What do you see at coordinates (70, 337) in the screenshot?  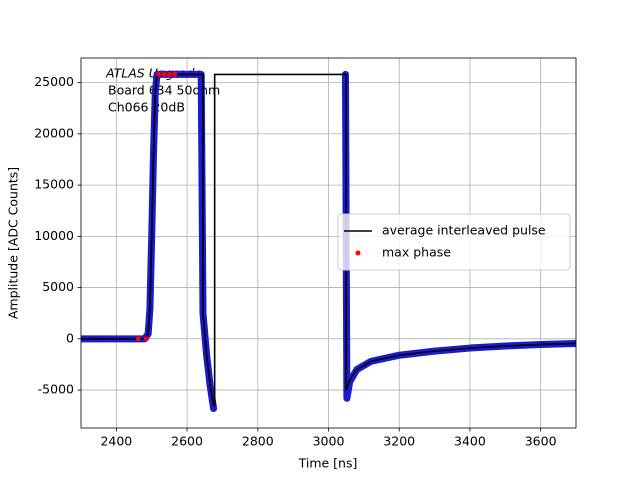 I see `y-tick-label: 0` at bounding box center [70, 337].